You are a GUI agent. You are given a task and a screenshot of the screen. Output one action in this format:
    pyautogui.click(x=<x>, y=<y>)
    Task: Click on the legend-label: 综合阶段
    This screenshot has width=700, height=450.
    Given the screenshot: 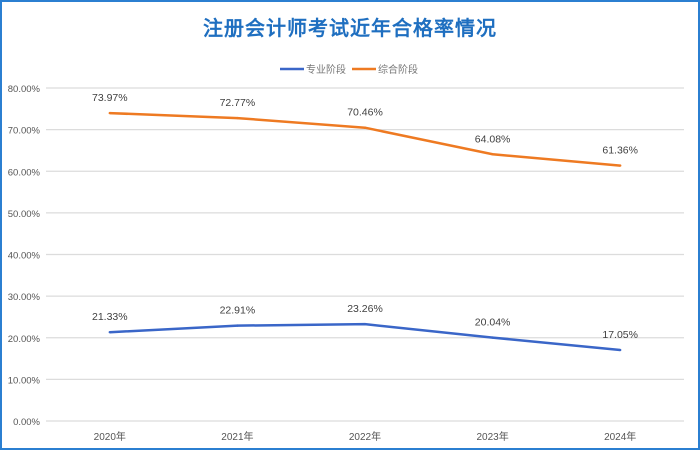 What is the action you would take?
    pyautogui.click(x=398, y=69)
    